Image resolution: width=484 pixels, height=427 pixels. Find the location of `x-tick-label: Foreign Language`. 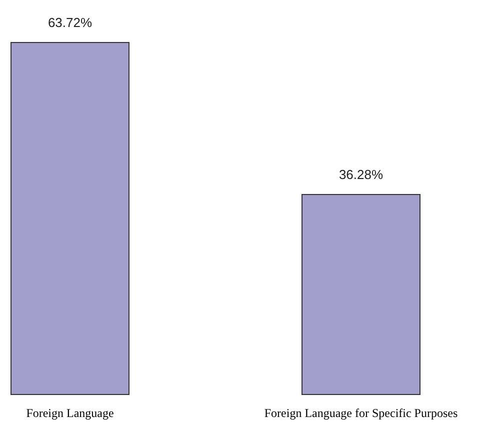

x-tick-label: Foreign Language is located at coordinates (70, 413).